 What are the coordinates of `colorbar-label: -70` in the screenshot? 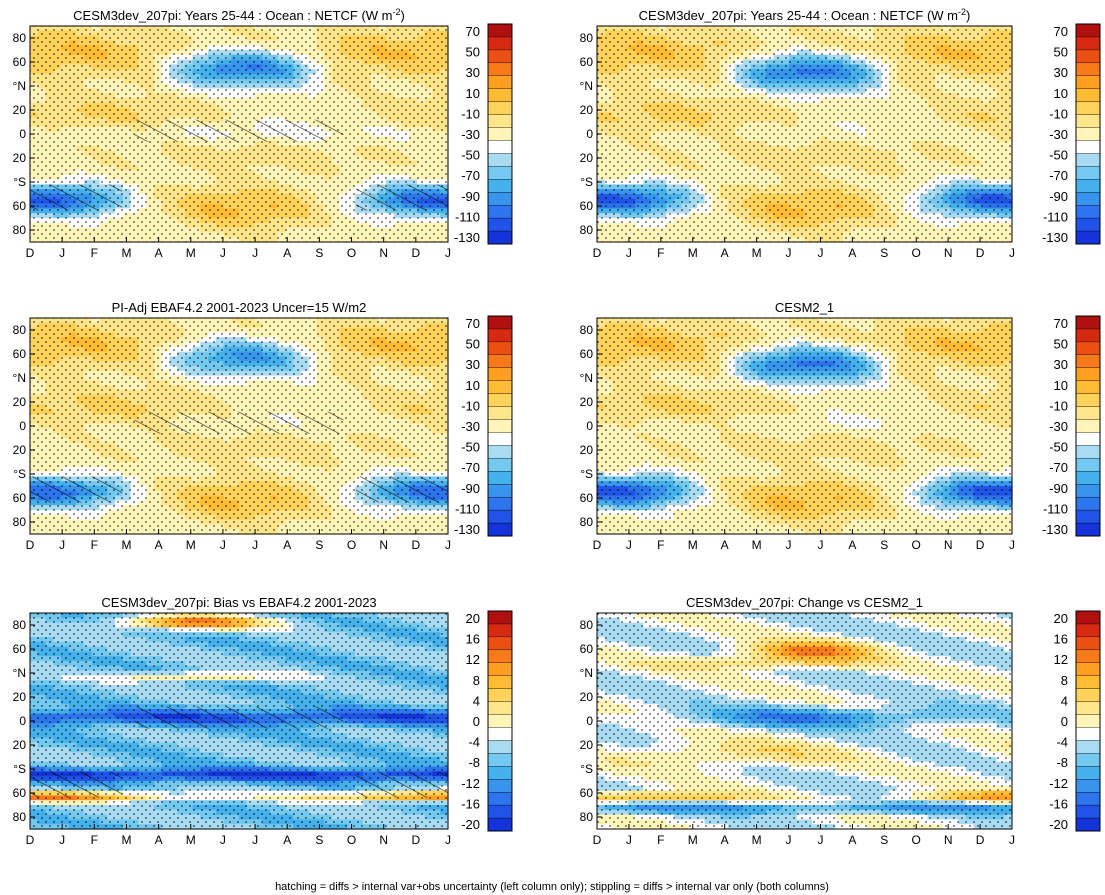 It's located at (470, 175).